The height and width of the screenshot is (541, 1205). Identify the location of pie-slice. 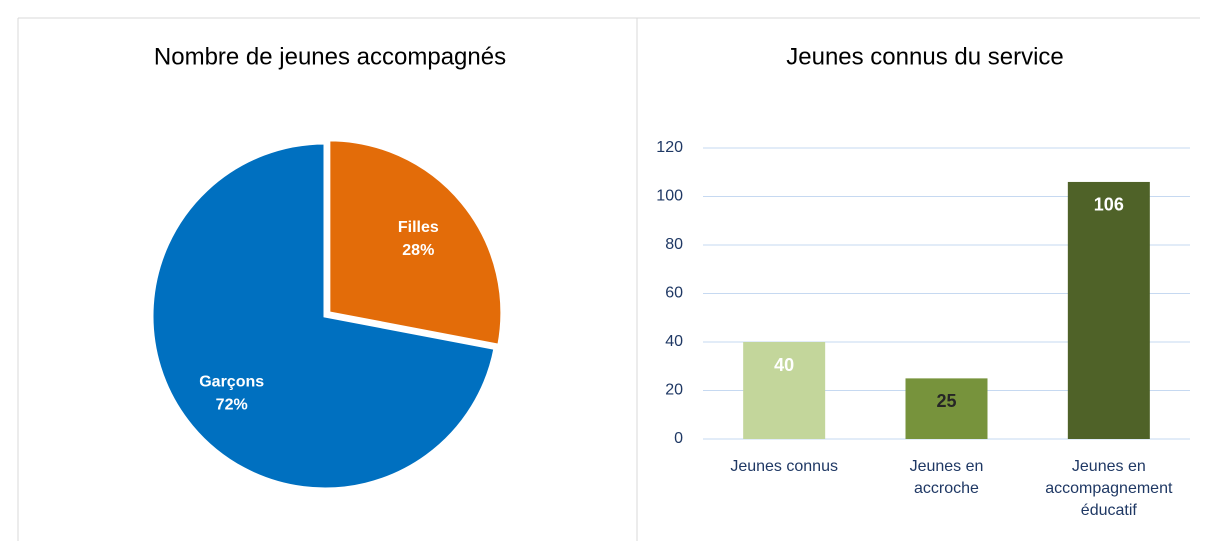
(415, 242).